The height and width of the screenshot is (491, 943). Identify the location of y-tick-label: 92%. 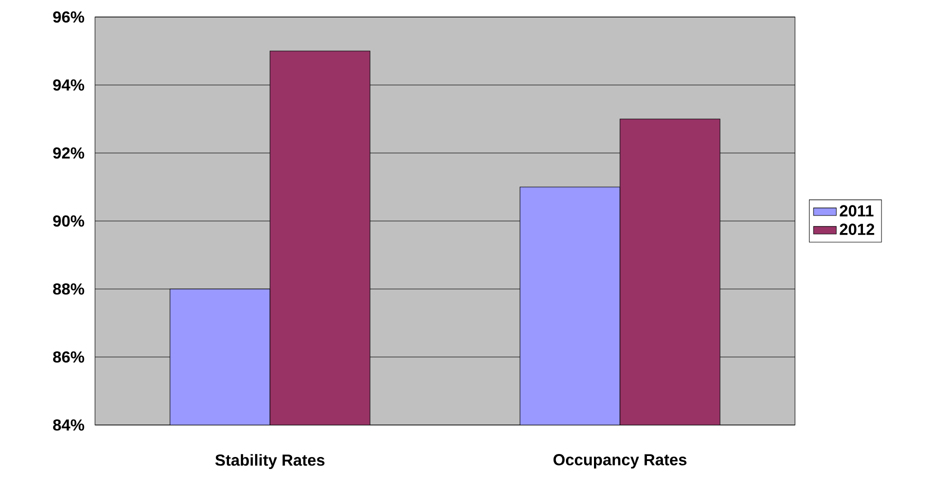
(68, 153).